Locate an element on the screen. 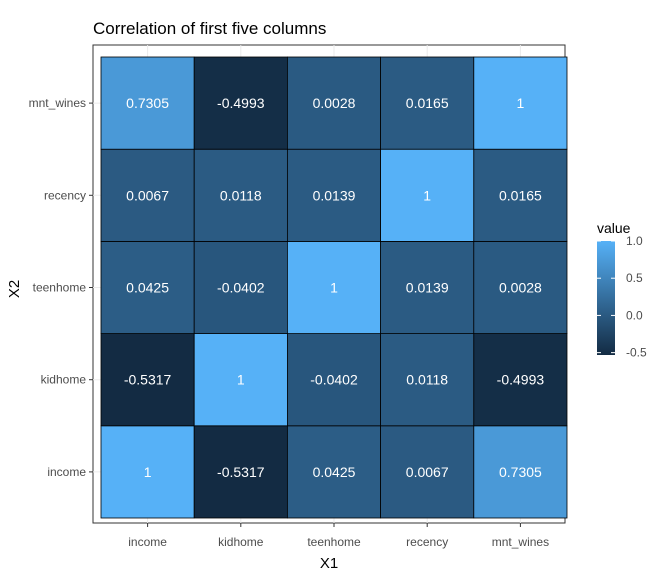  heatmap-cell-recency-teenhome is located at coordinates (333, 195).